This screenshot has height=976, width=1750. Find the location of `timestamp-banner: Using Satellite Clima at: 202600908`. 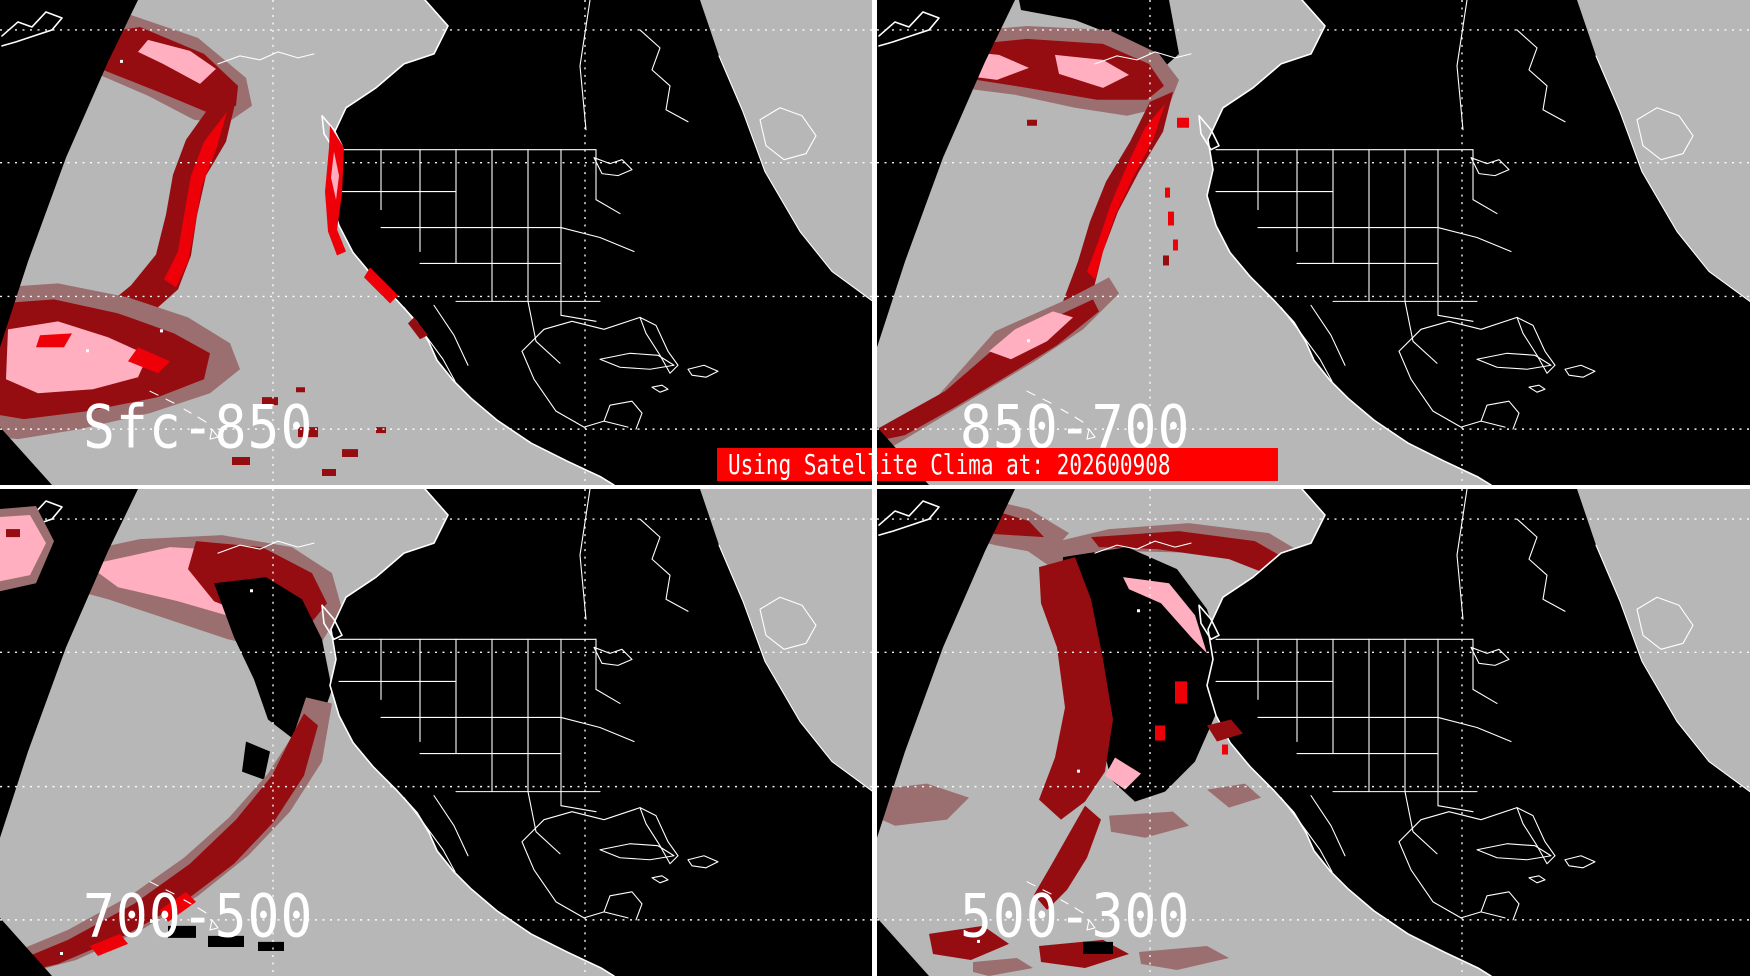

timestamp-banner: Using Satellite Clima at: 202600908 is located at coordinates (997, 464).